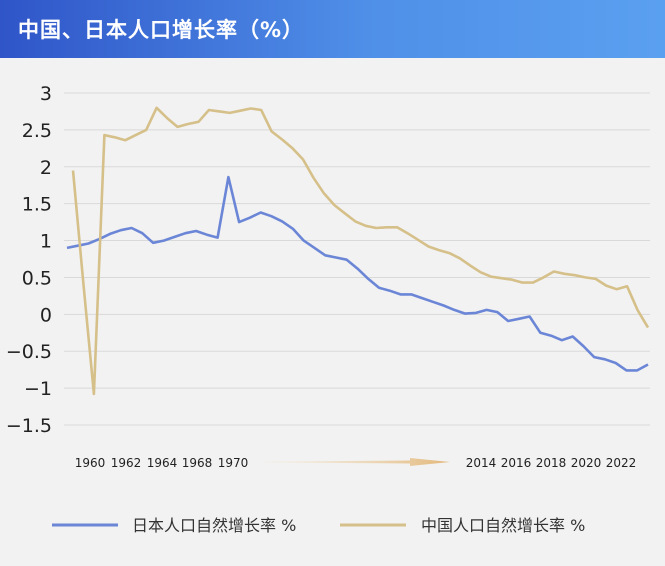  I want to click on arrow-shaft, so click(357, 462).